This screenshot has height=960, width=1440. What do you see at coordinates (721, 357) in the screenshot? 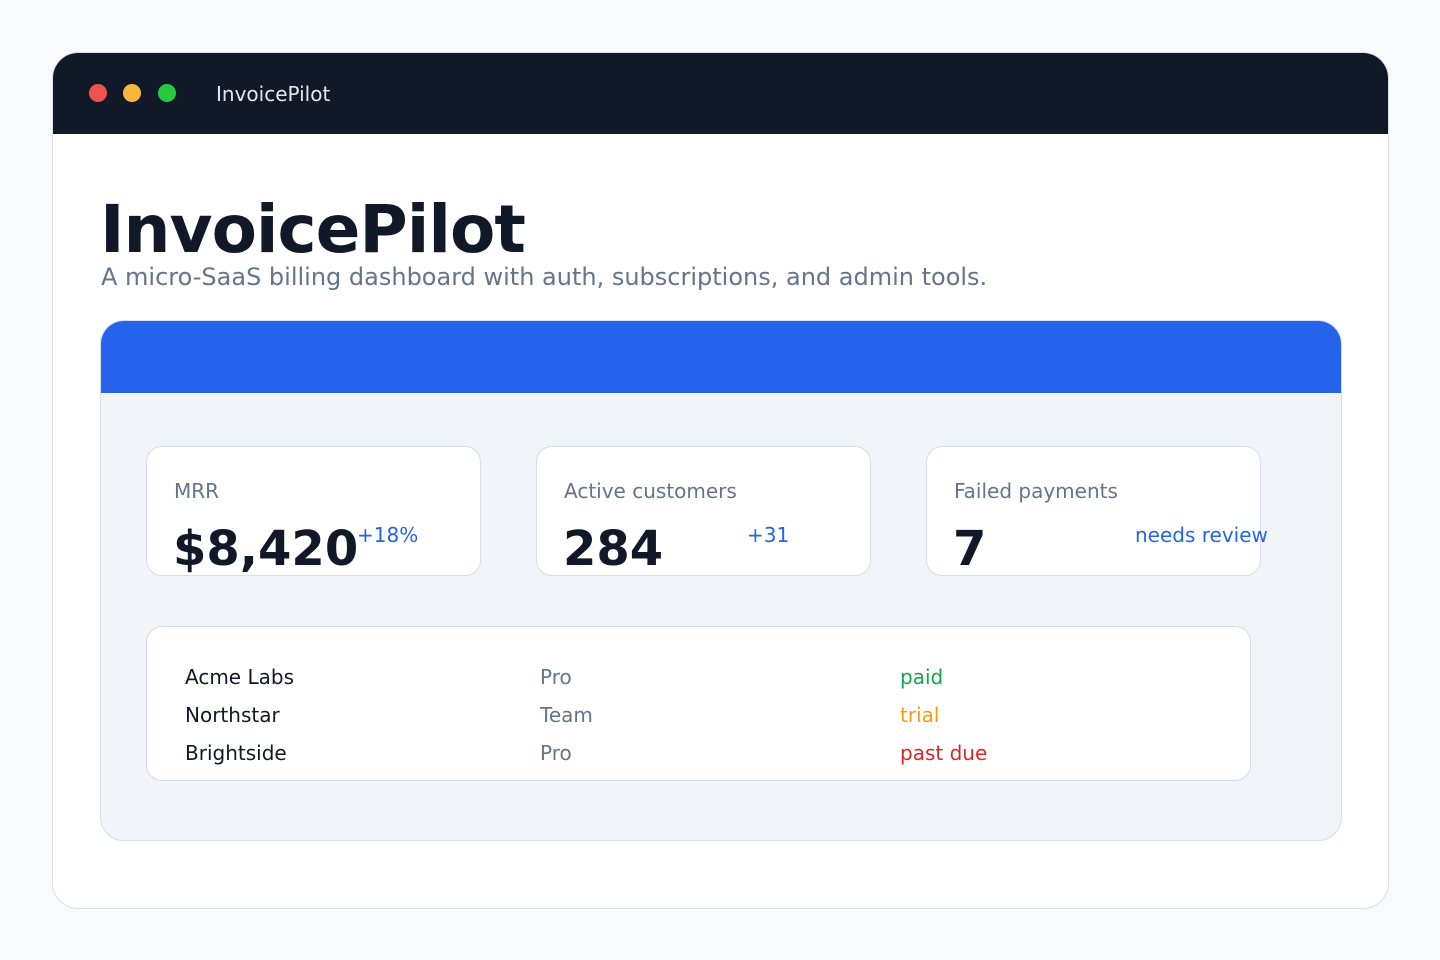
I see `dashboard-header-bar` at bounding box center [721, 357].